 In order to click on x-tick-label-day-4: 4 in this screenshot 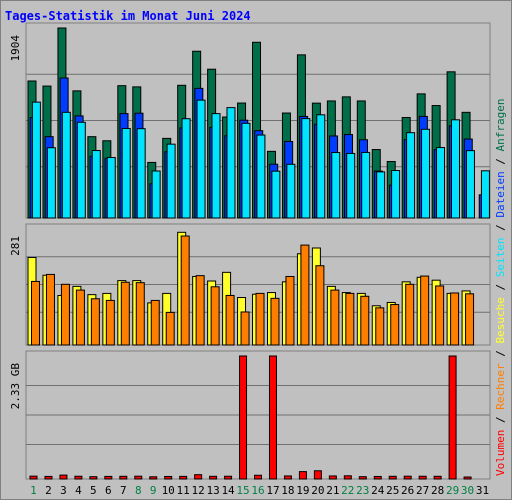, I will do `click(78, 490)`.